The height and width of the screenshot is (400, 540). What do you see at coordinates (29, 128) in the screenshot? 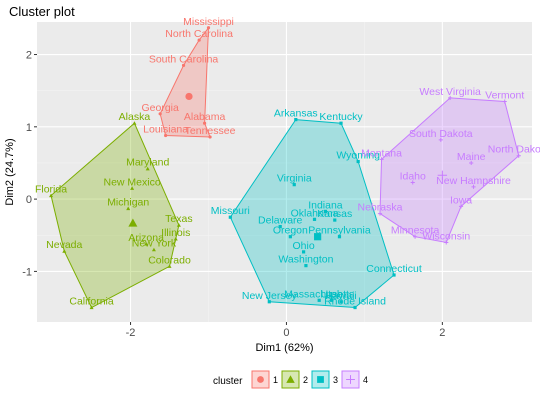
I see `y-tick-label: 1` at bounding box center [29, 128].